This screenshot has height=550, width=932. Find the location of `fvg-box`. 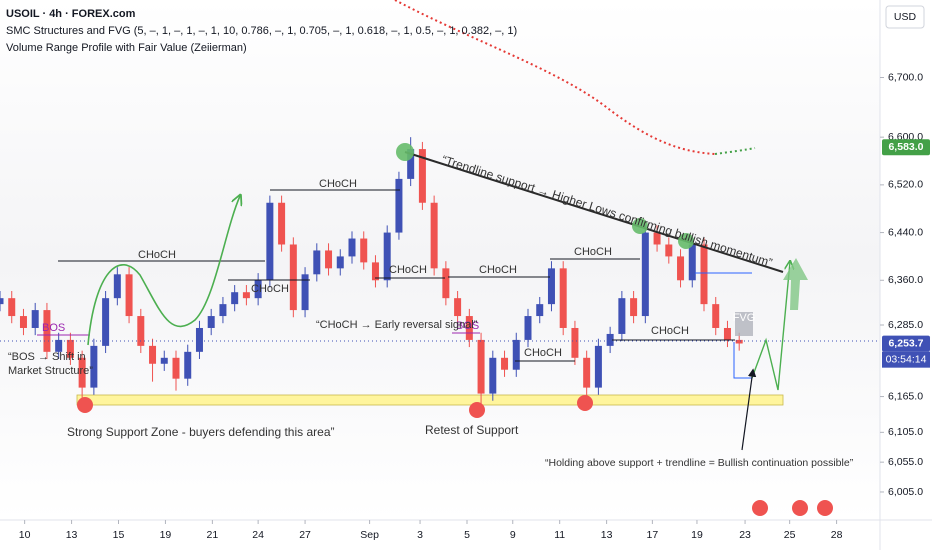

fvg-box is located at coordinates (744, 324).